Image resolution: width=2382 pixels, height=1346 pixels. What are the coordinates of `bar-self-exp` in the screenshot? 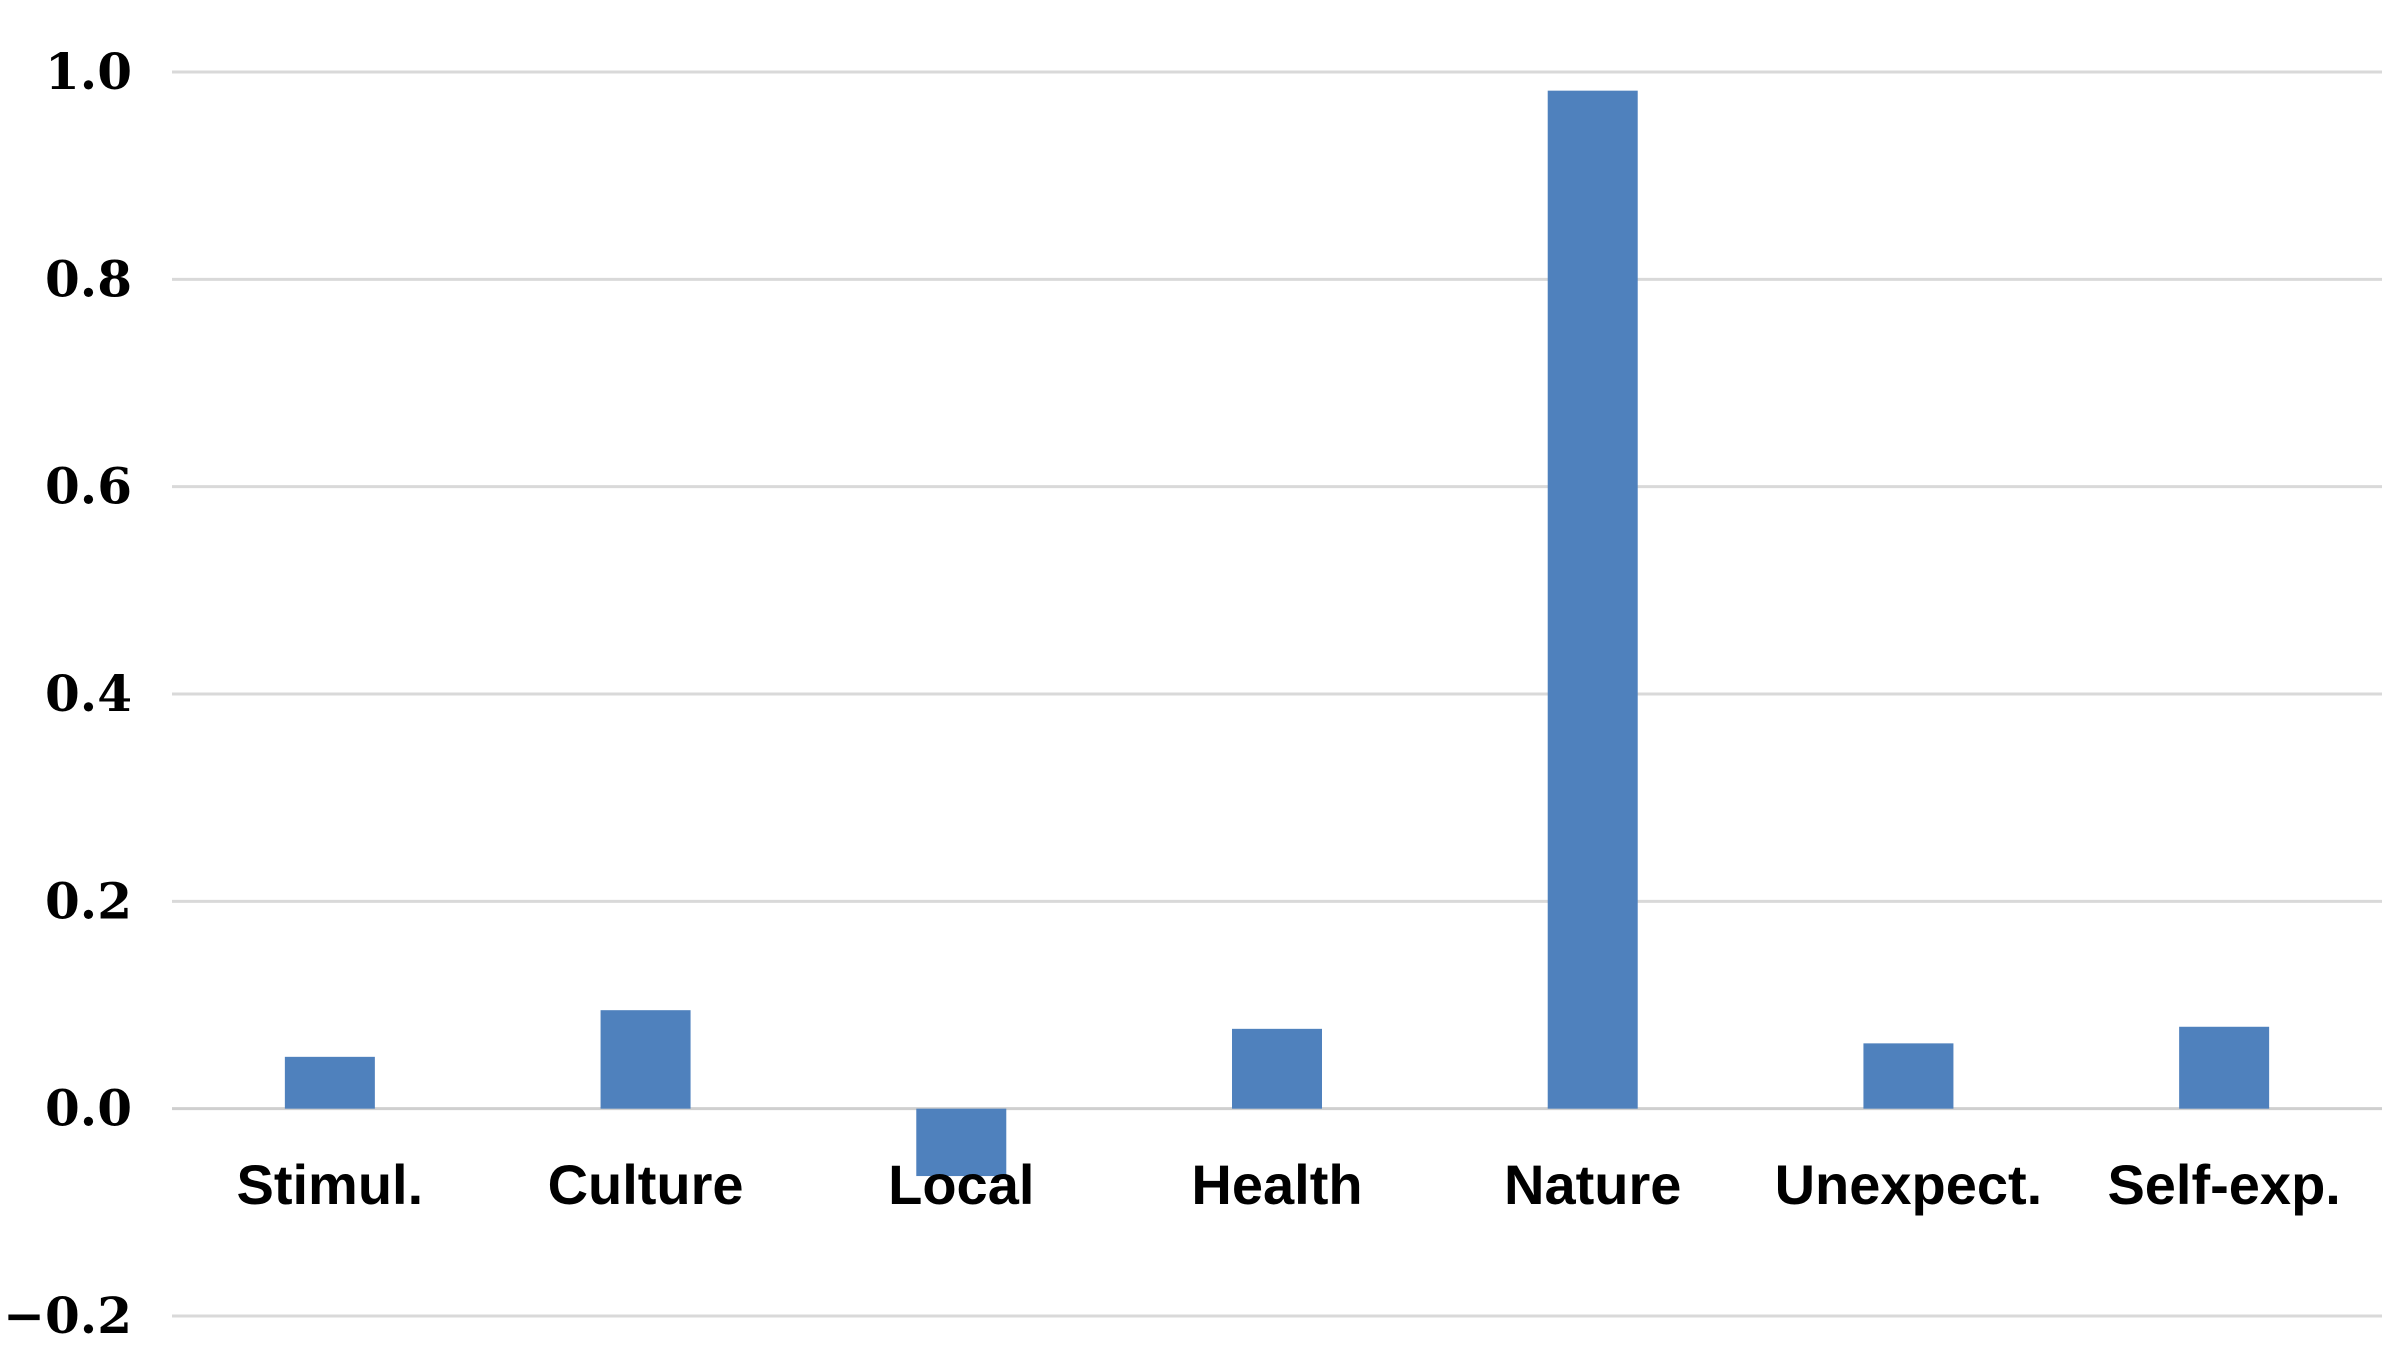 It's located at (2224, 1067).